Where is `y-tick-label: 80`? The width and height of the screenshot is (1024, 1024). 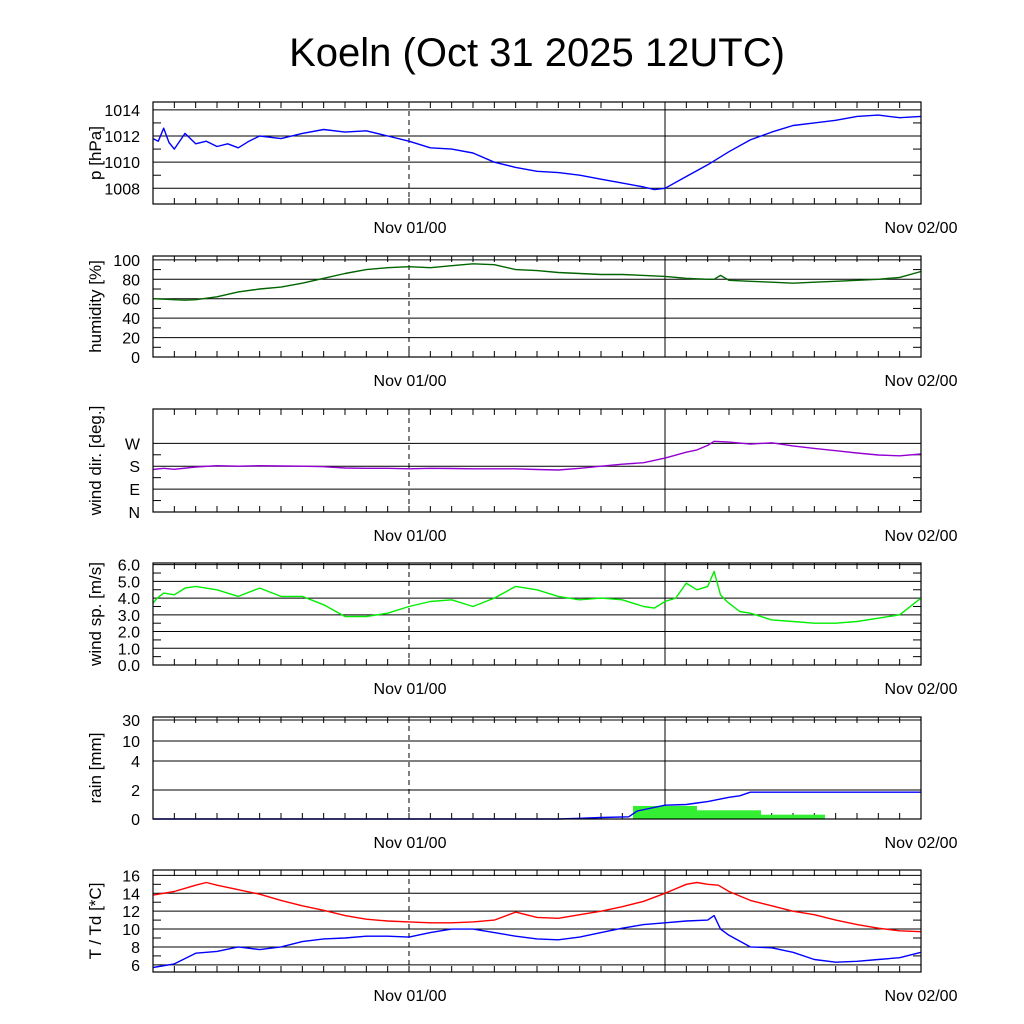
y-tick-label: 80 is located at coordinates (131, 280).